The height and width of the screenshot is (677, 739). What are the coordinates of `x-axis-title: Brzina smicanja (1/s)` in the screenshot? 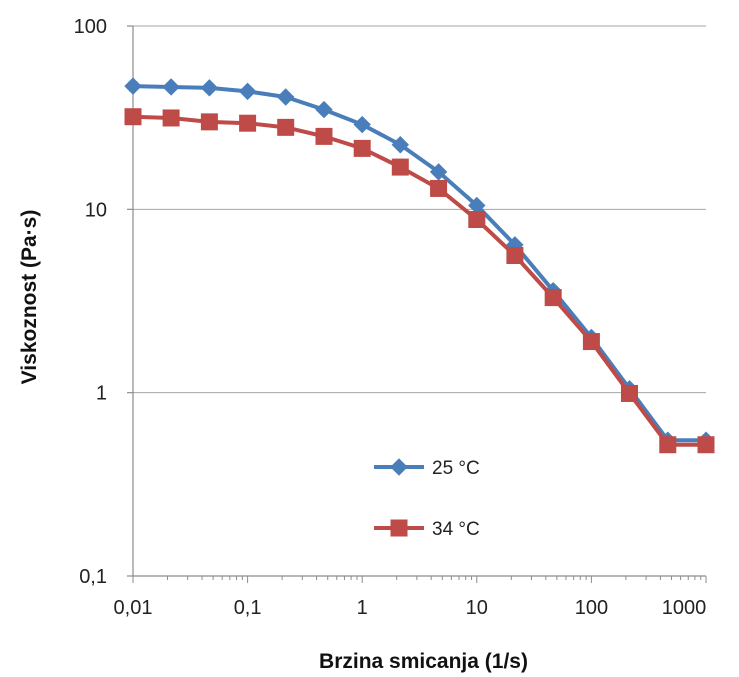 It's located at (423, 661).